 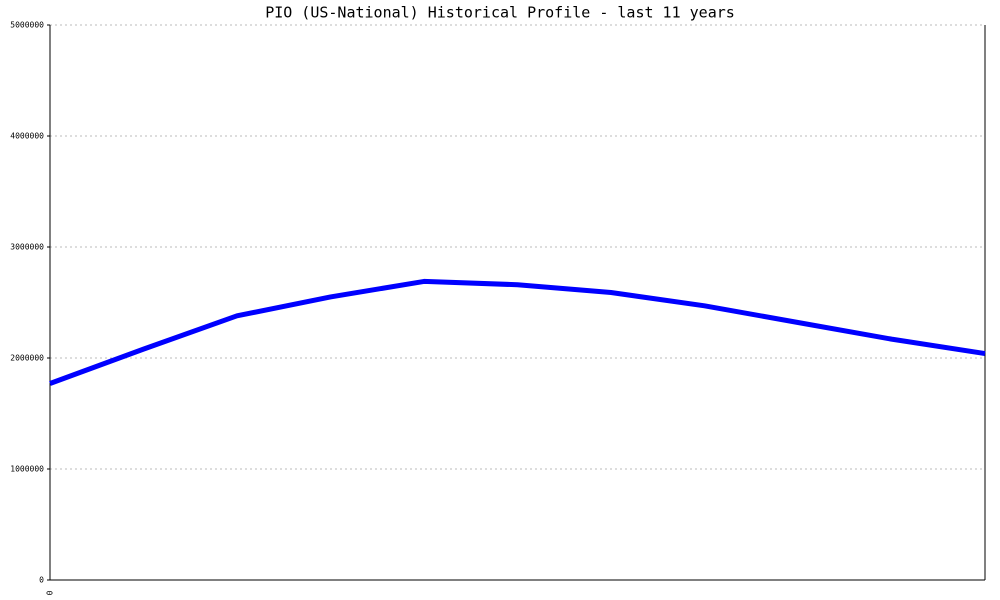 I want to click on y-tick-label: 3000000, so click(x=27, y=247).